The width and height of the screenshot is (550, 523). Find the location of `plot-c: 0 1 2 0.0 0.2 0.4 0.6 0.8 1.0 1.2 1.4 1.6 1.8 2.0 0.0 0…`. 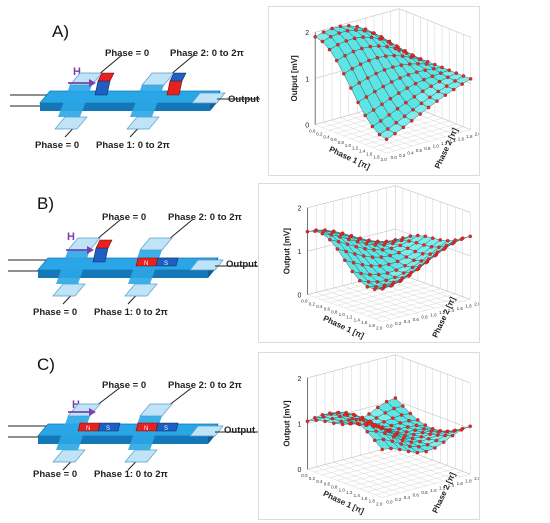

plot-c: 0 1 2 0.0 0.2 0.4 0.6 0.8 1.0 1.2 1.4 1.6 1.8 2.0 0.0 0… is located at coordinates (369, 436).